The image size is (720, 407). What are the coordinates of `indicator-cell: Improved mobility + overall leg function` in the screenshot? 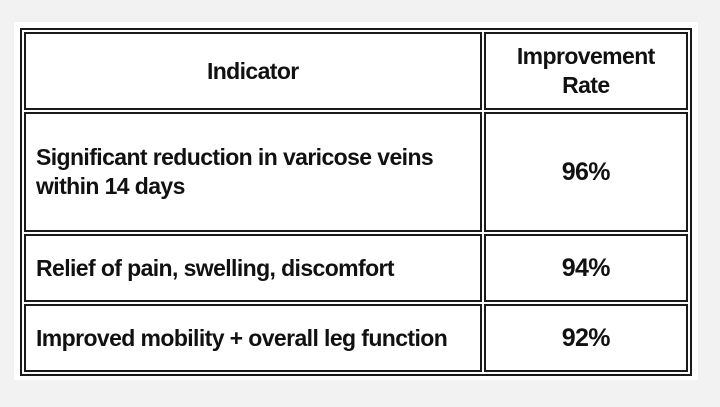 It's located at (253, 338).